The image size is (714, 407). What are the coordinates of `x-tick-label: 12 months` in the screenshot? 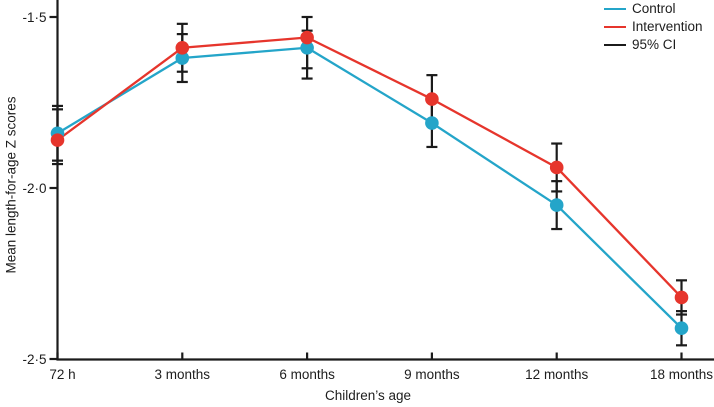 It's located at (556, 374).